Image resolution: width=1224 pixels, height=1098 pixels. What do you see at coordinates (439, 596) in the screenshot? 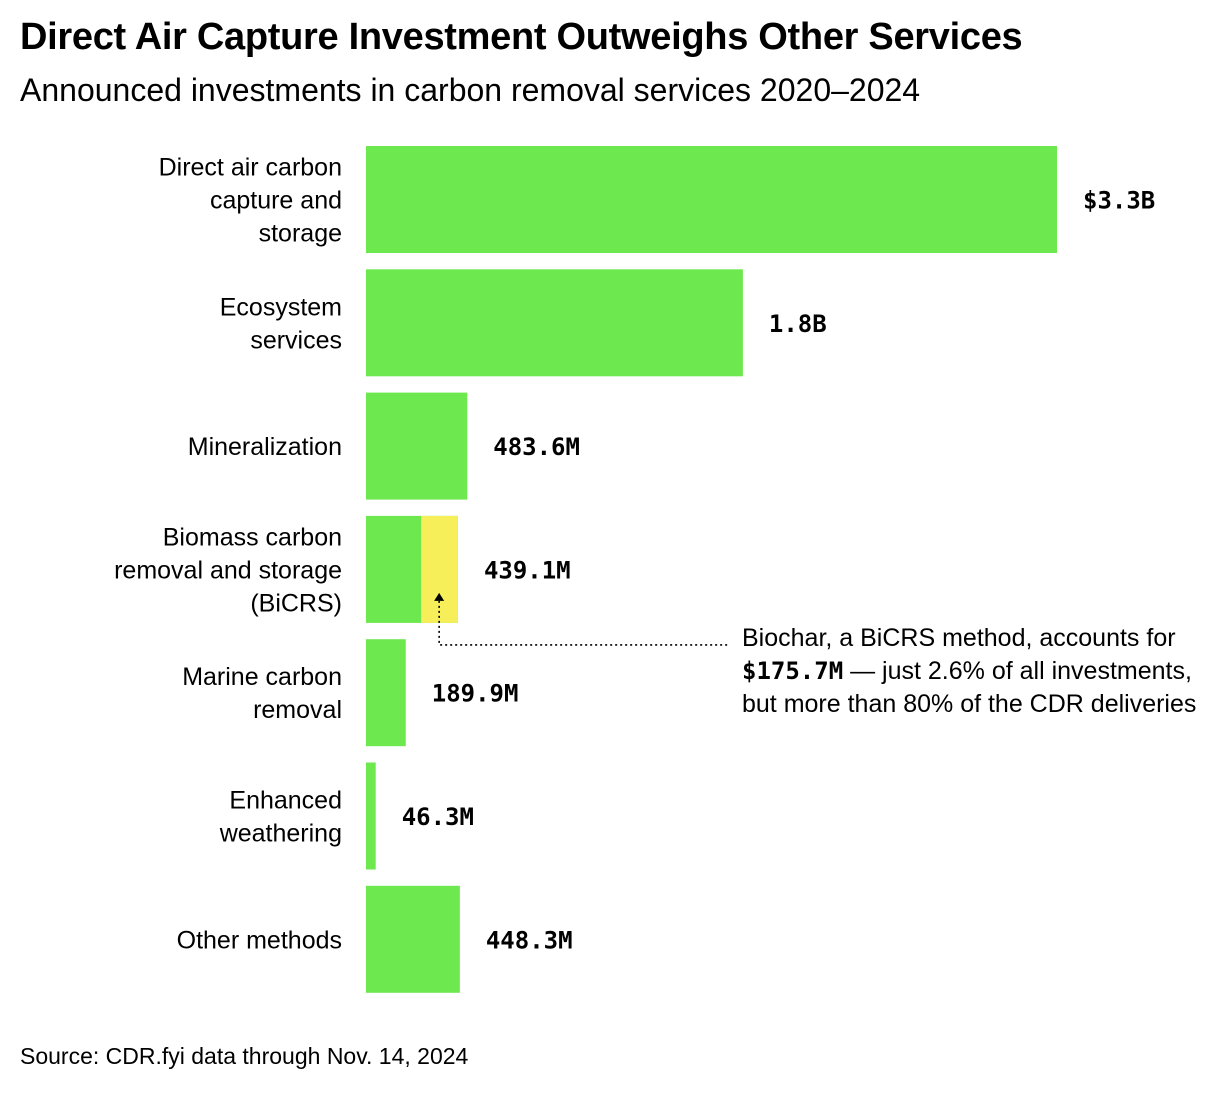
I see `annotation-arrow-icon` at bounding box center [439, 596].